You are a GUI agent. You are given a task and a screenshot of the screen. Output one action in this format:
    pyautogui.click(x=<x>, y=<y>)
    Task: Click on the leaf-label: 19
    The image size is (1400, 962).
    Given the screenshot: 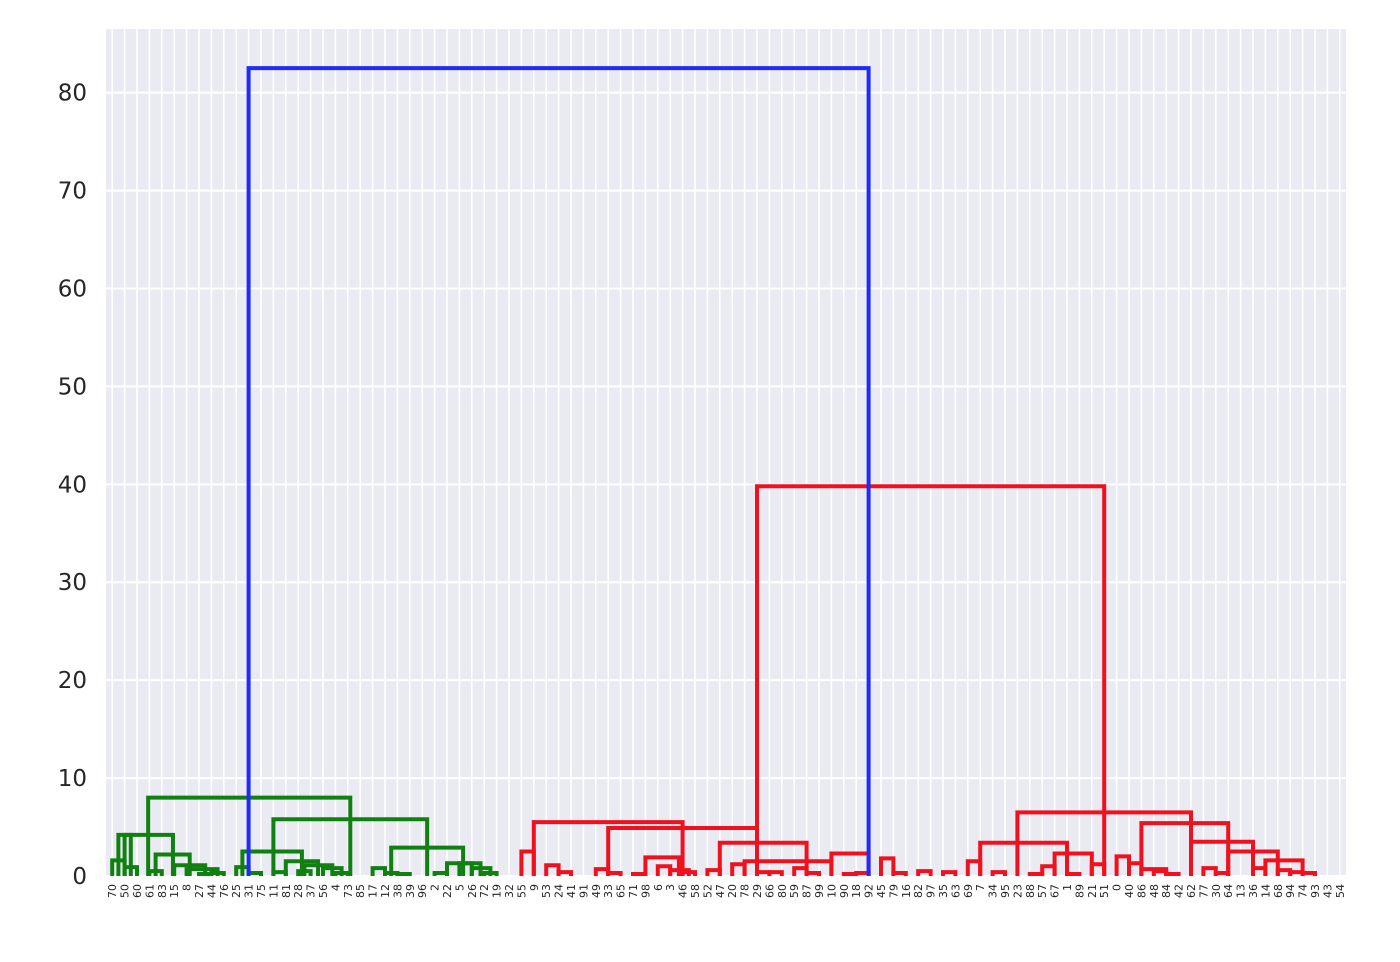 What is the action you would take?
    pyautogui.click(x=497, y=891)
    